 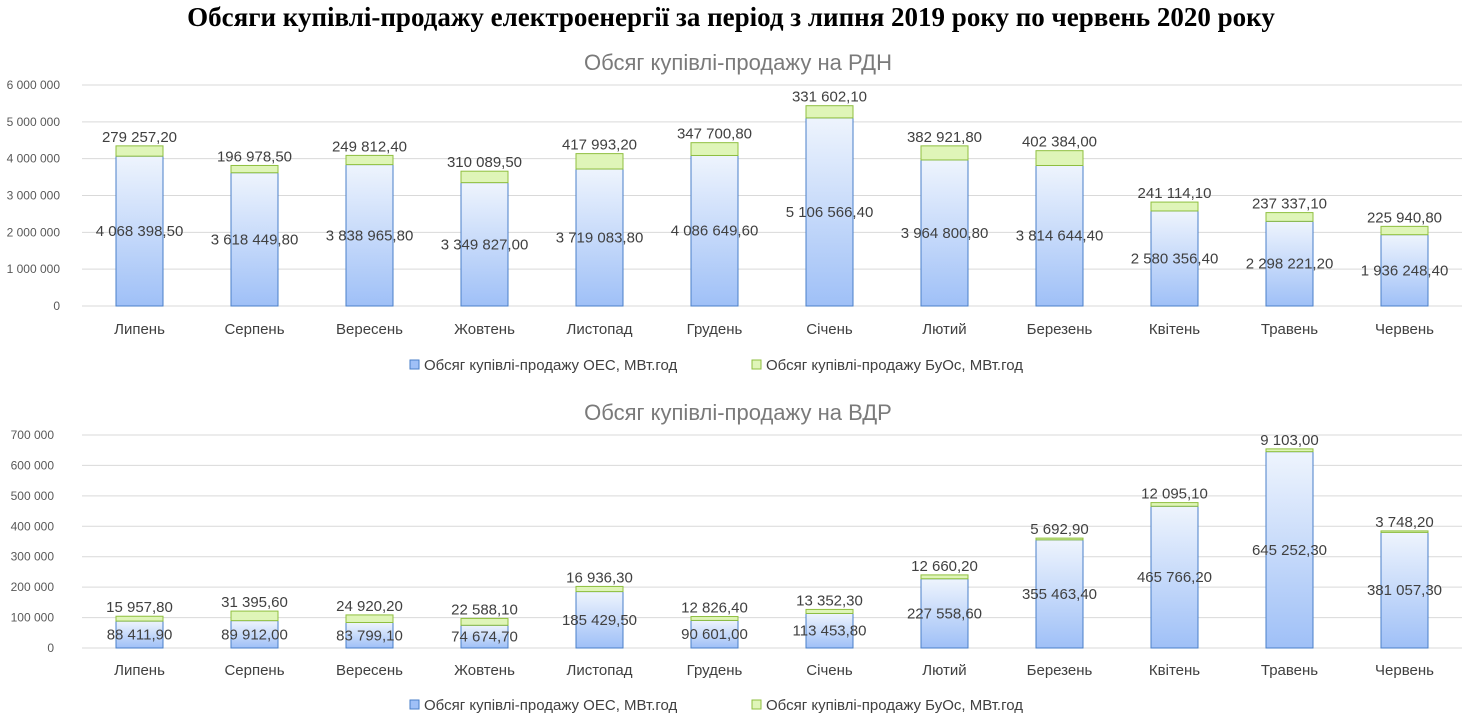 I want to click on y-tick-label: 700 000, so click(x=33, y=435).